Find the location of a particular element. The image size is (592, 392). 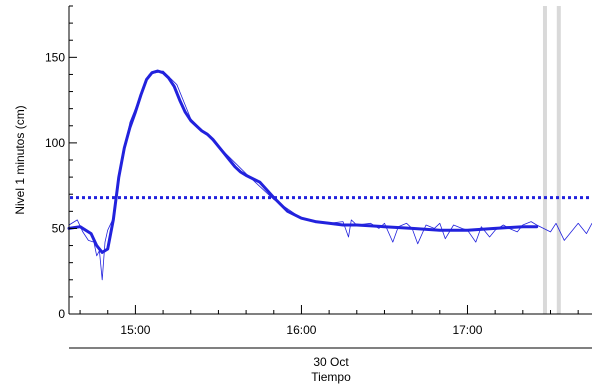

y-axis-title: Nivel 1 minutos (cm) is located at coordinates (20, 159).